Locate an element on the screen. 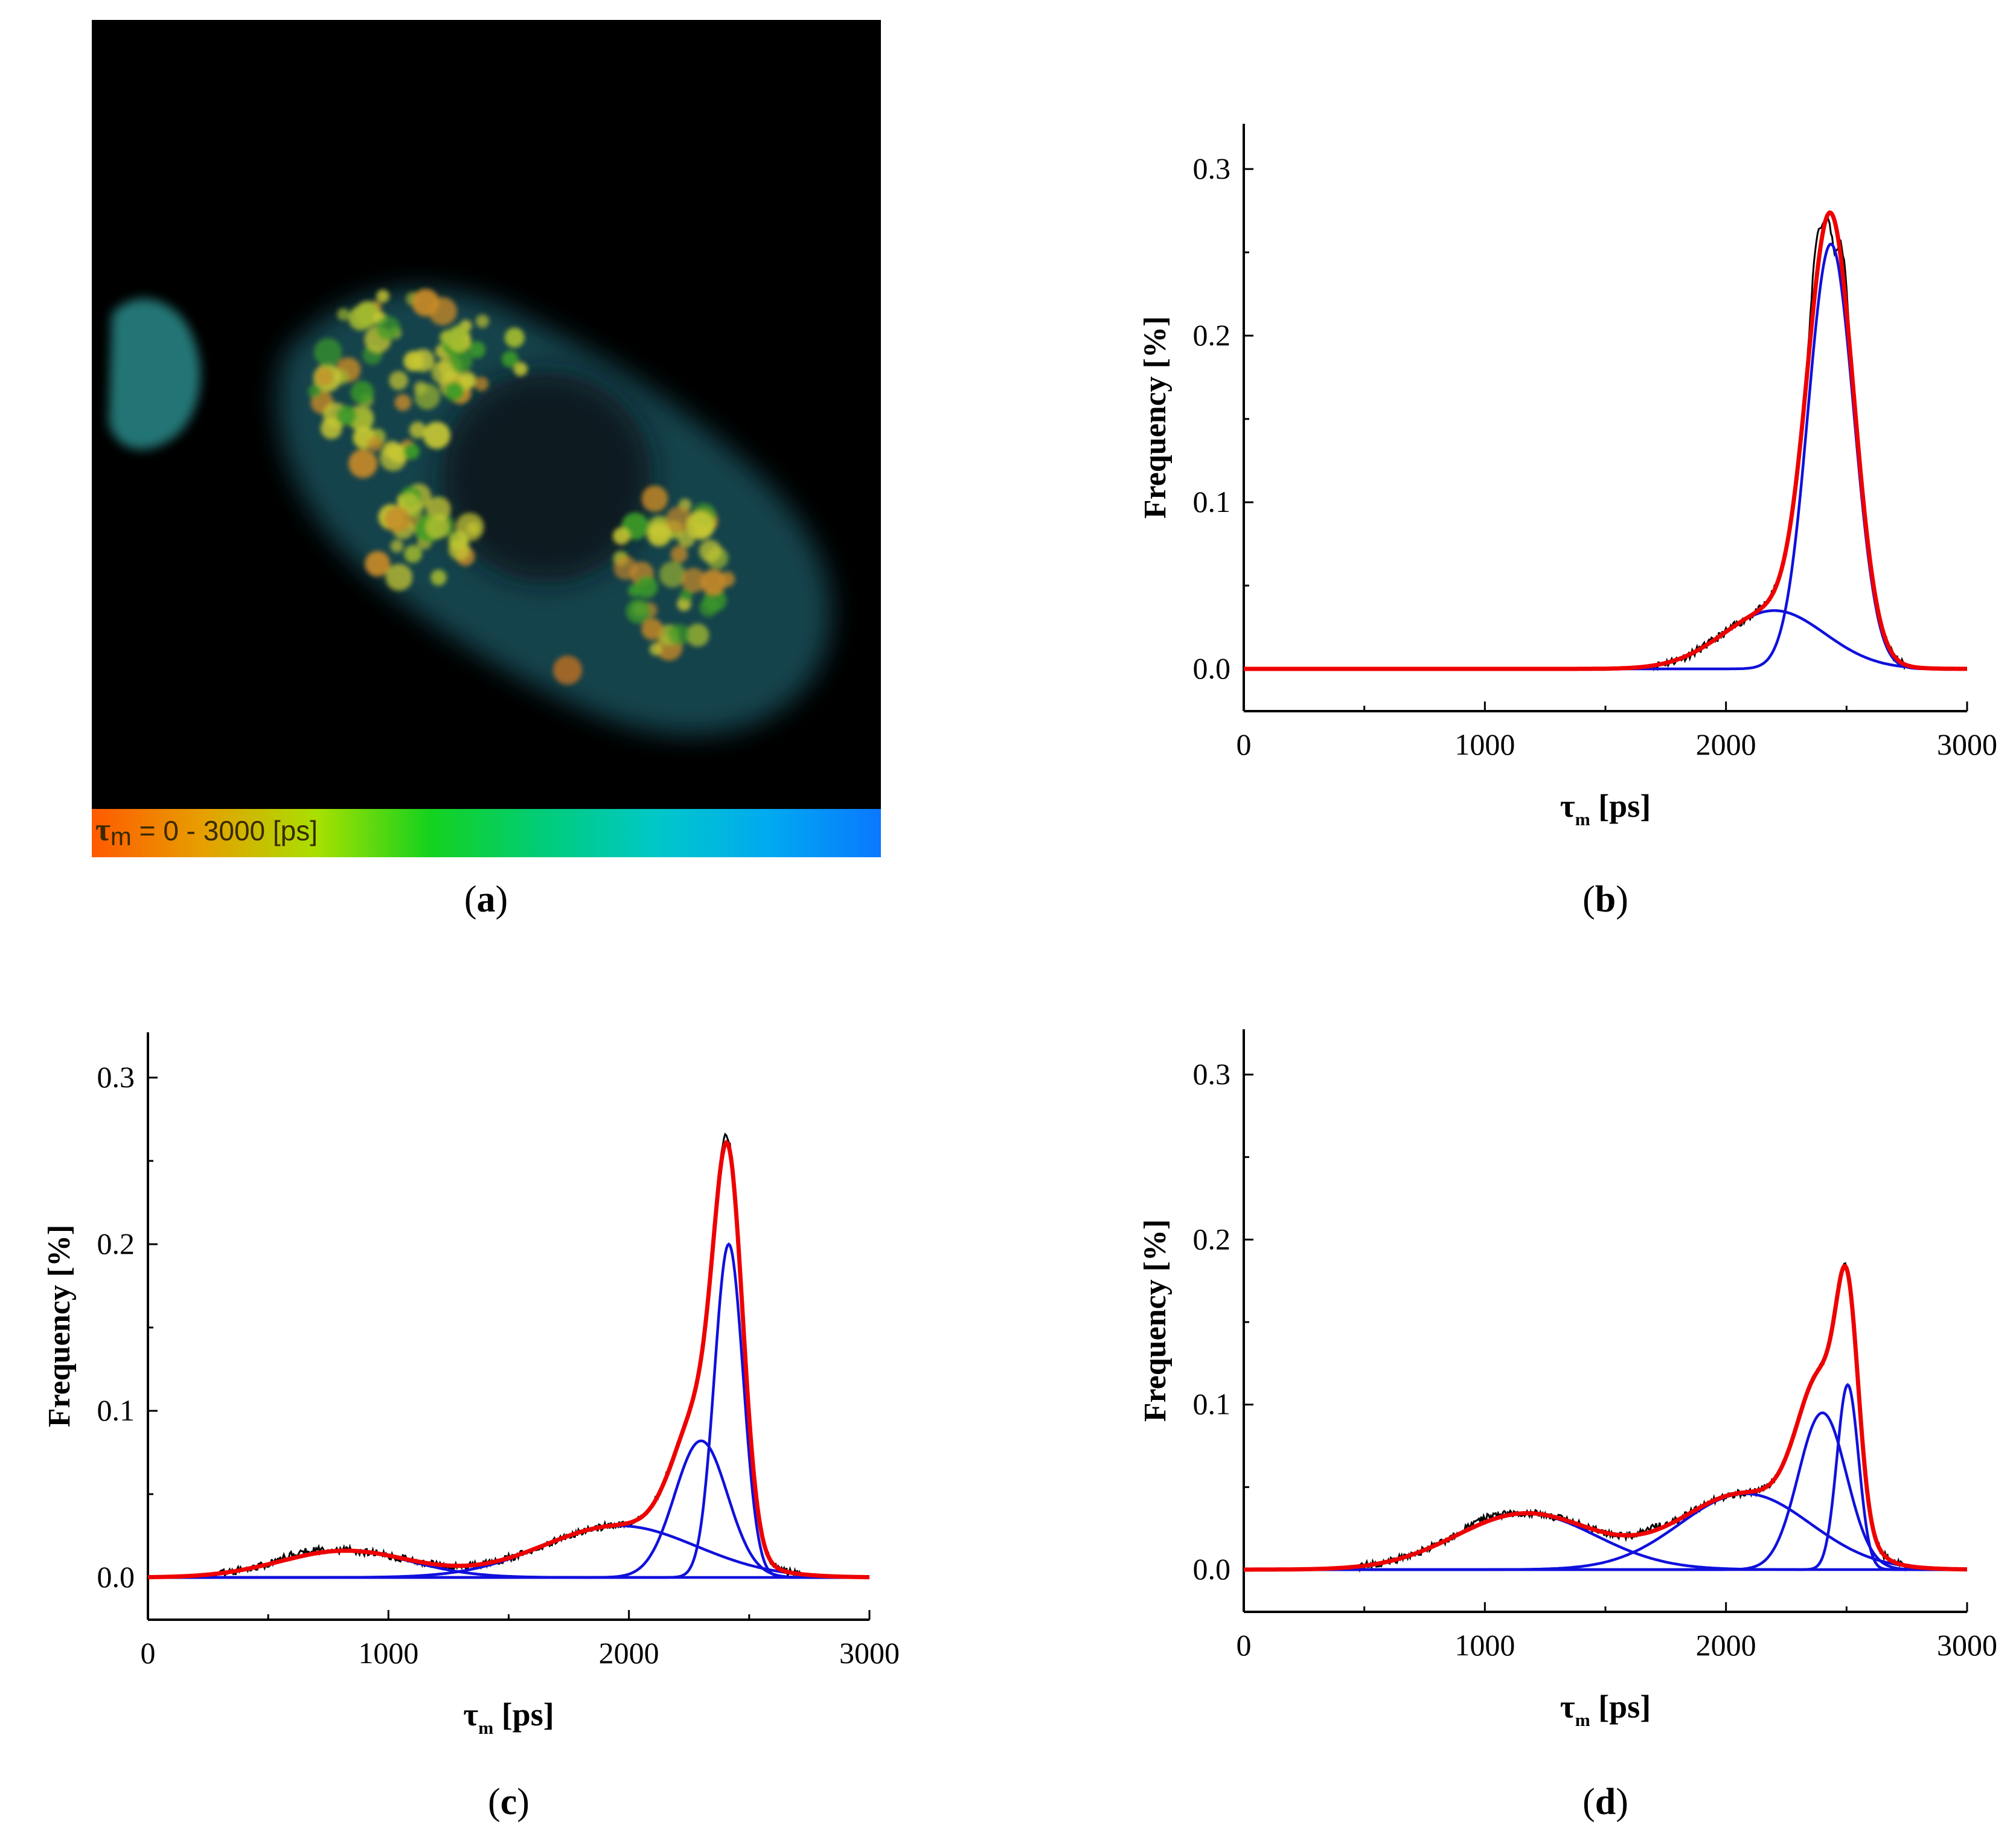 This screenshot has width=2016, height=1831. series-data-histogram is located at coordinates (508, 1355).